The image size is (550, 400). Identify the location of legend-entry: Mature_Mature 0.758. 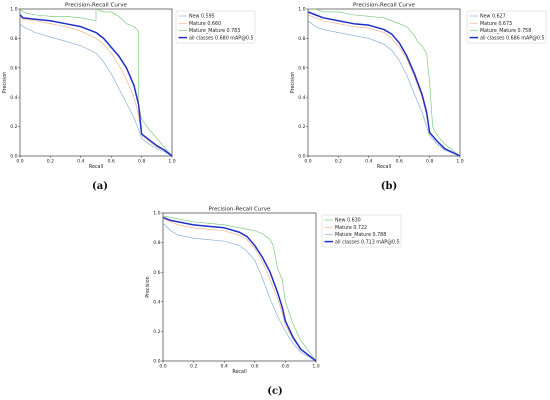
(505, 31).